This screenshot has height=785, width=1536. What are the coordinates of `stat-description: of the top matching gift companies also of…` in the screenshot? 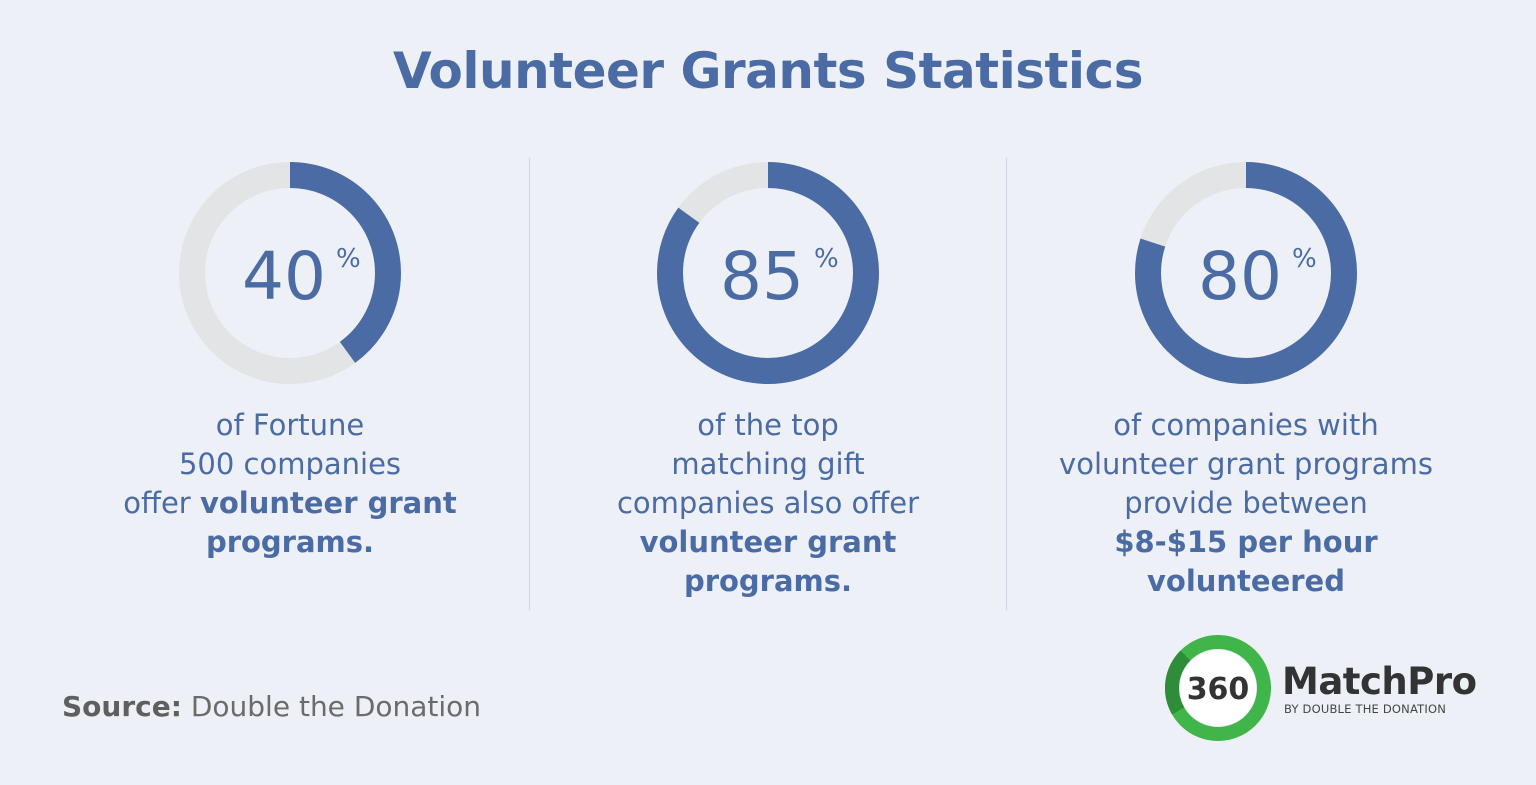 It's located at (768, 503).